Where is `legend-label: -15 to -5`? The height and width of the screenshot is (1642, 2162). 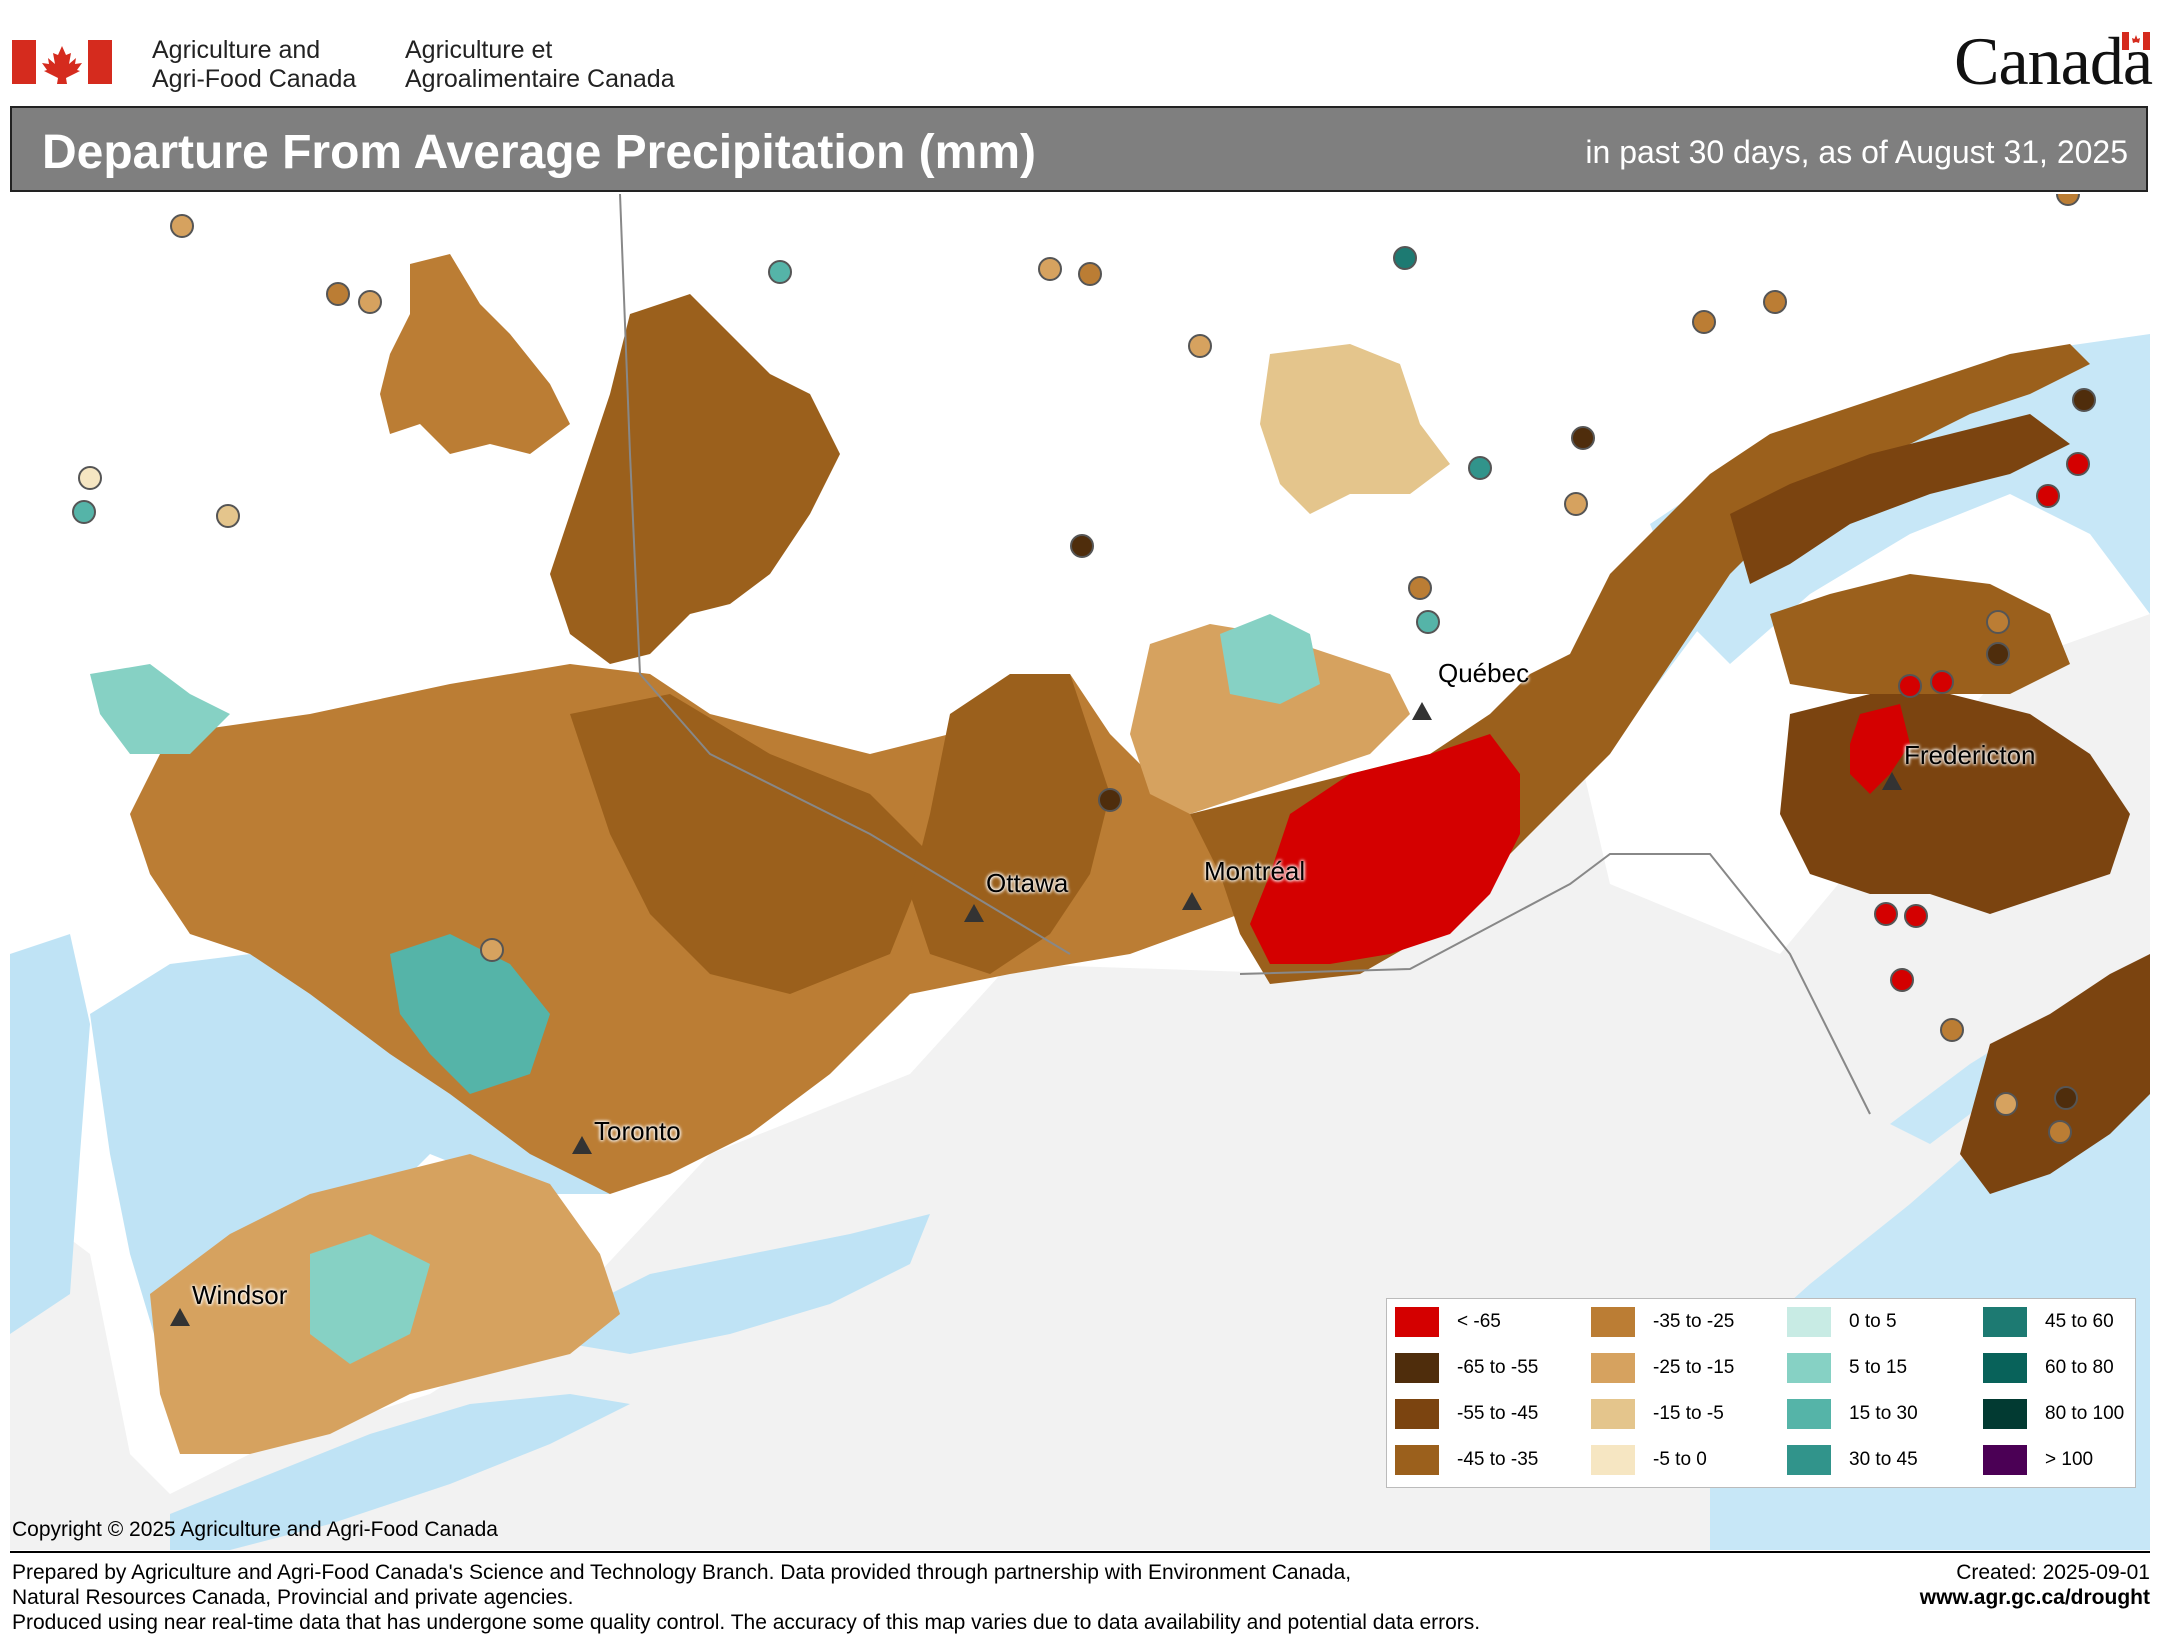 legend-label: -15 to -5 is located at coordinates (1688, 1413).